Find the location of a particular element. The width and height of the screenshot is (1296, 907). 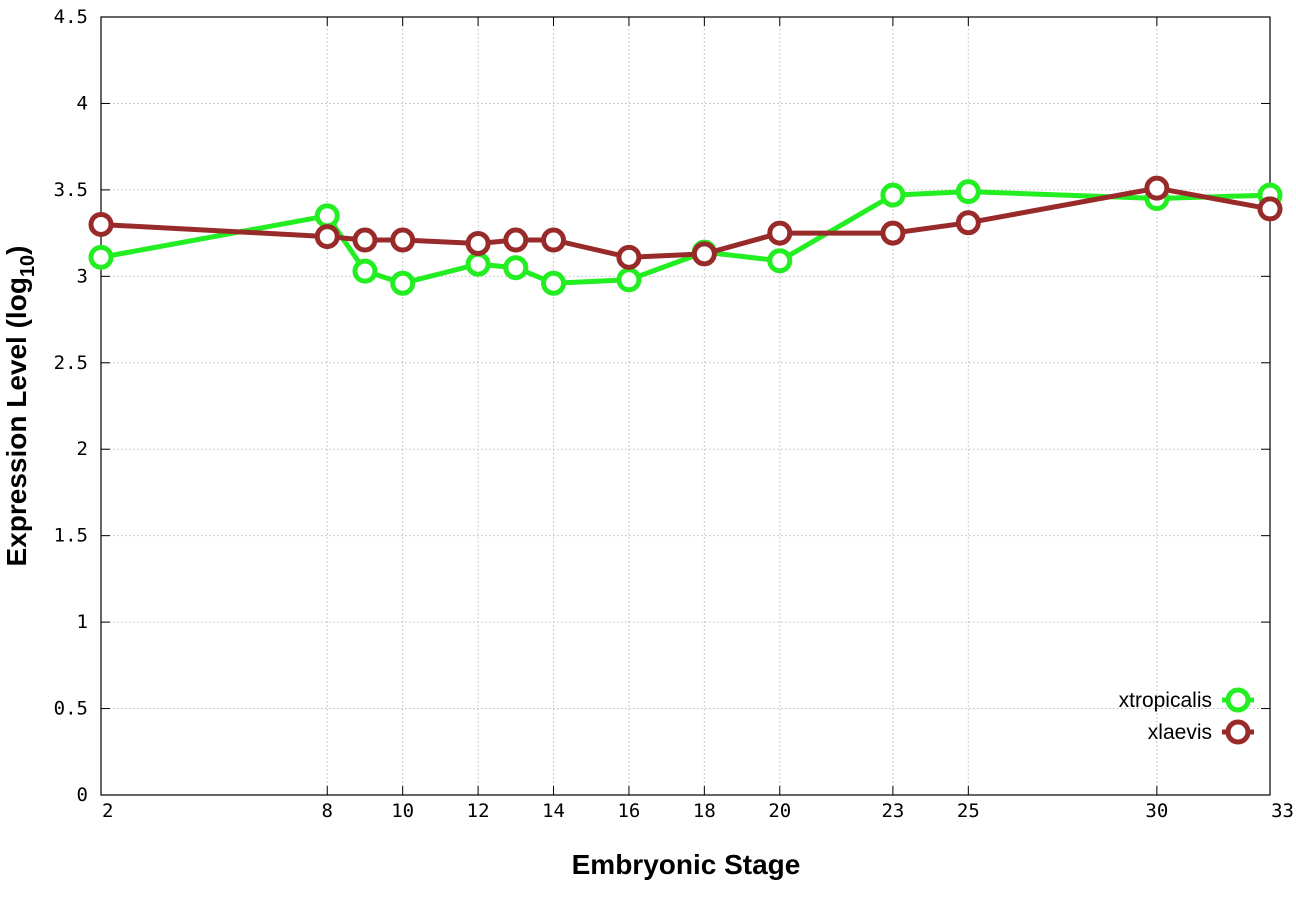

x-tick-label: 14 is located at coordinates (553, 811).